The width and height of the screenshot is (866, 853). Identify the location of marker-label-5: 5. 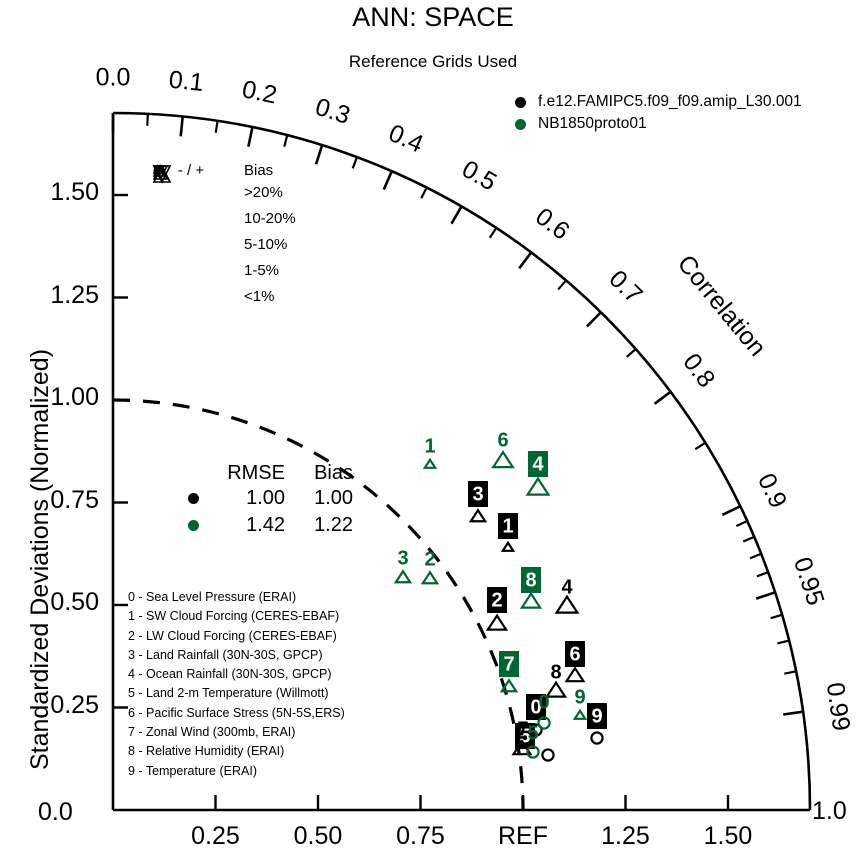
(524, 736).